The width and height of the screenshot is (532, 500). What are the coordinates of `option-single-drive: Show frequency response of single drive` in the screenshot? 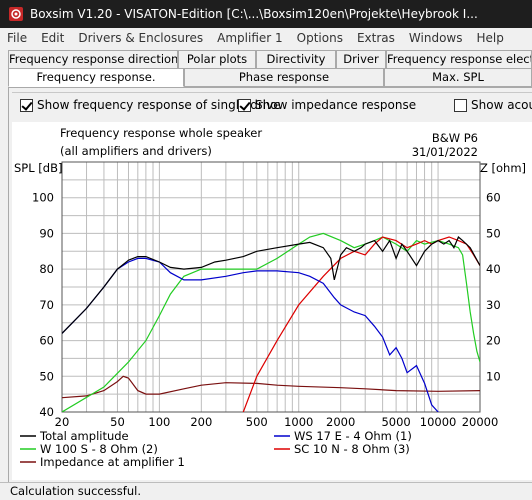 It's located at (150, 105).